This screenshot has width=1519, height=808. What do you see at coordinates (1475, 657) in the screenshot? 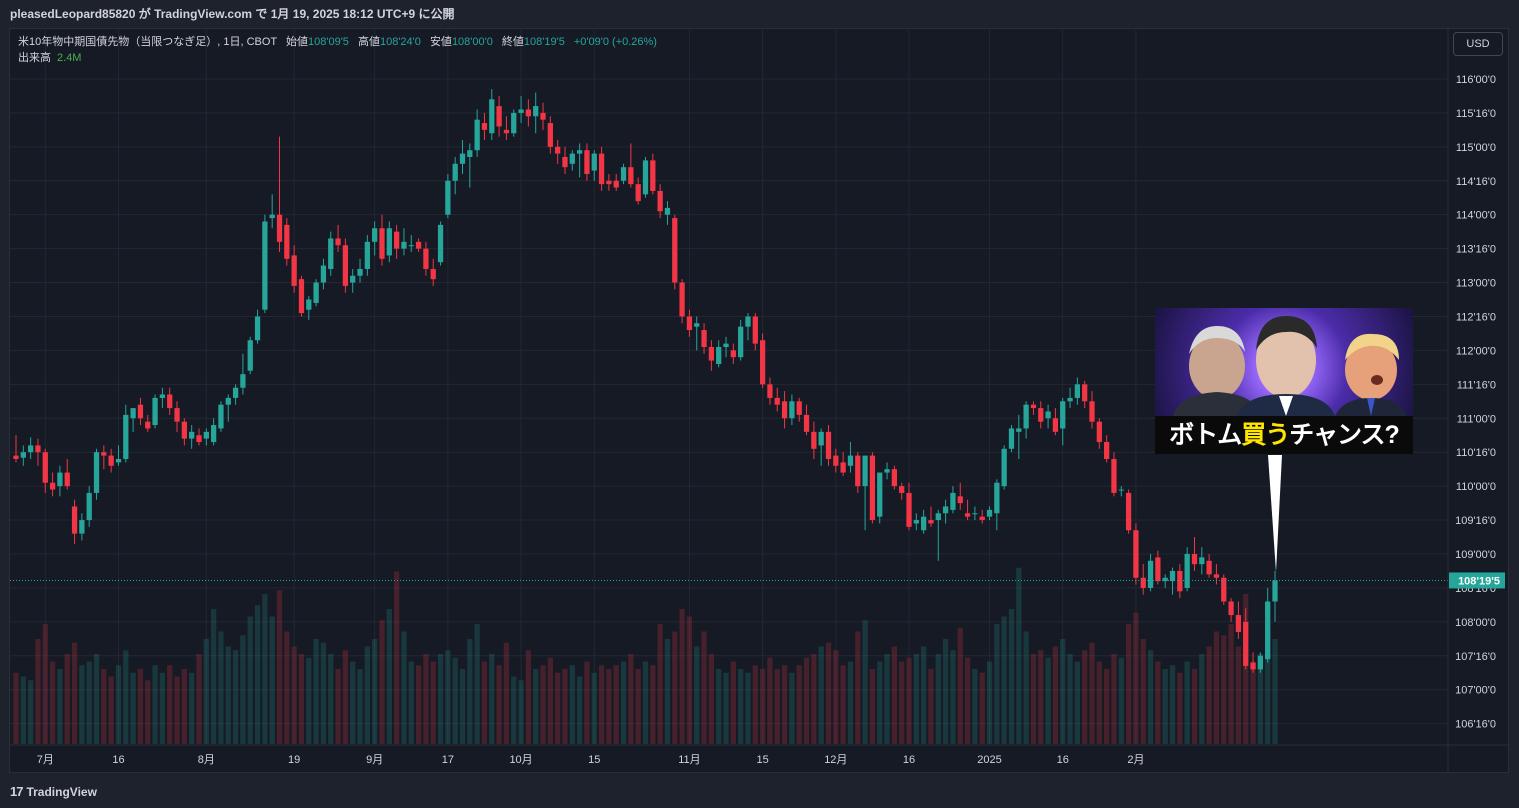
I see `y-tick-label: 107'16'0` at bounding box center [1475, 657].